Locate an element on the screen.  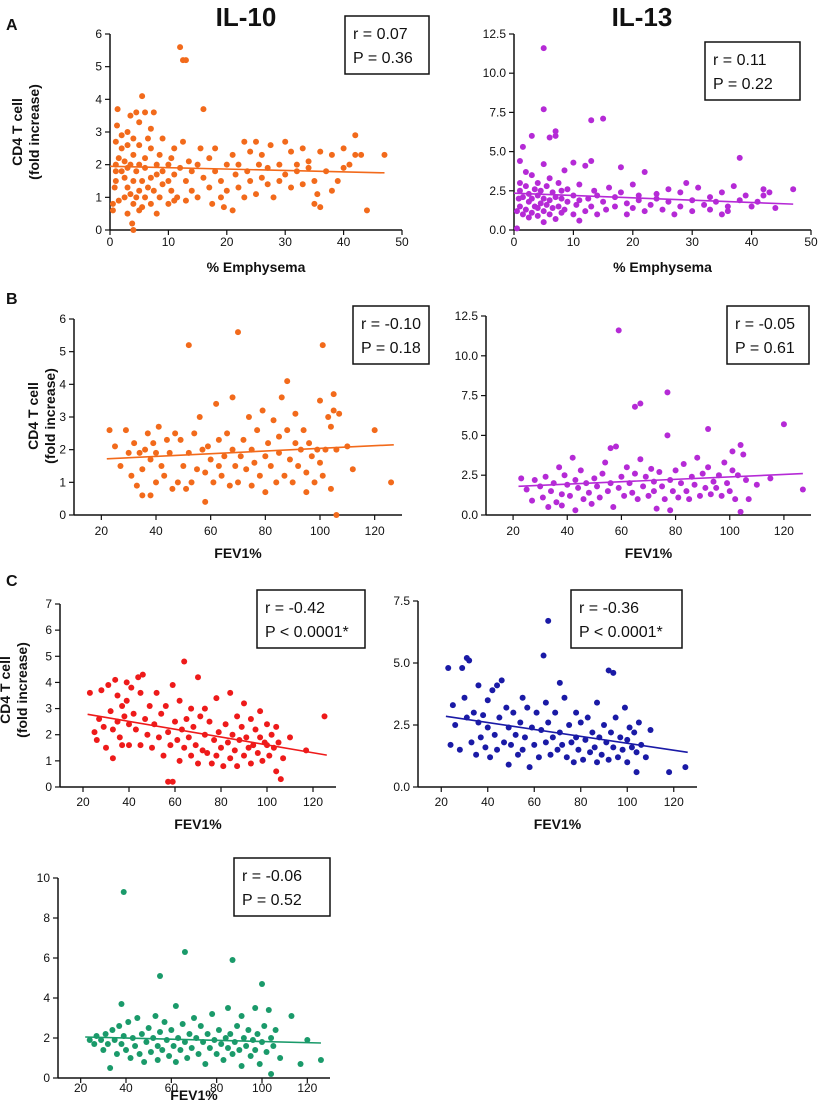
x-axis-label: FEV1% is located at coordinates (238, 553).